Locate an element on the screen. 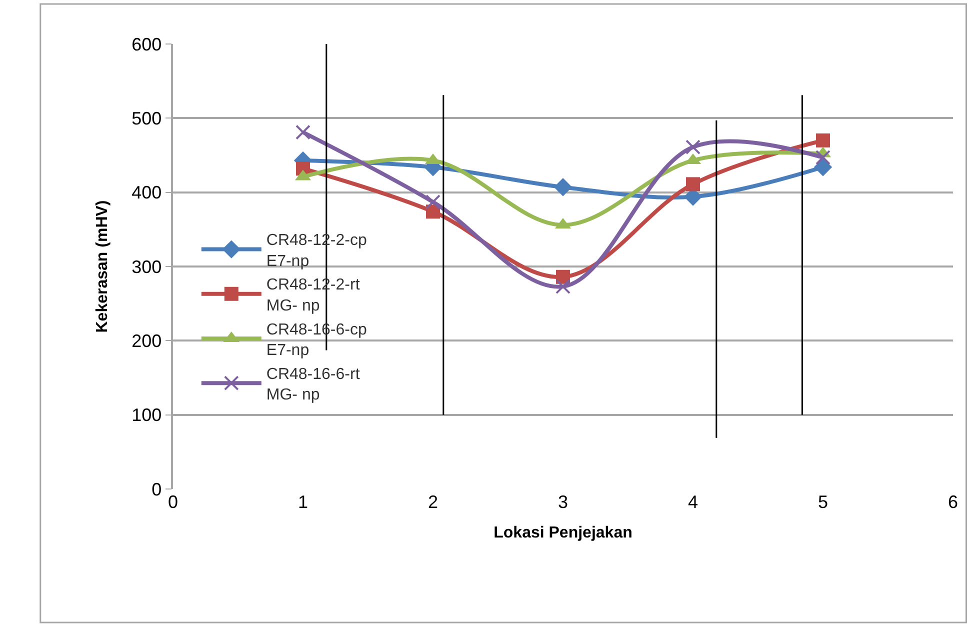 The image size is (970, 626). y-tick-label: 600 is located at coordinates (147, 44).